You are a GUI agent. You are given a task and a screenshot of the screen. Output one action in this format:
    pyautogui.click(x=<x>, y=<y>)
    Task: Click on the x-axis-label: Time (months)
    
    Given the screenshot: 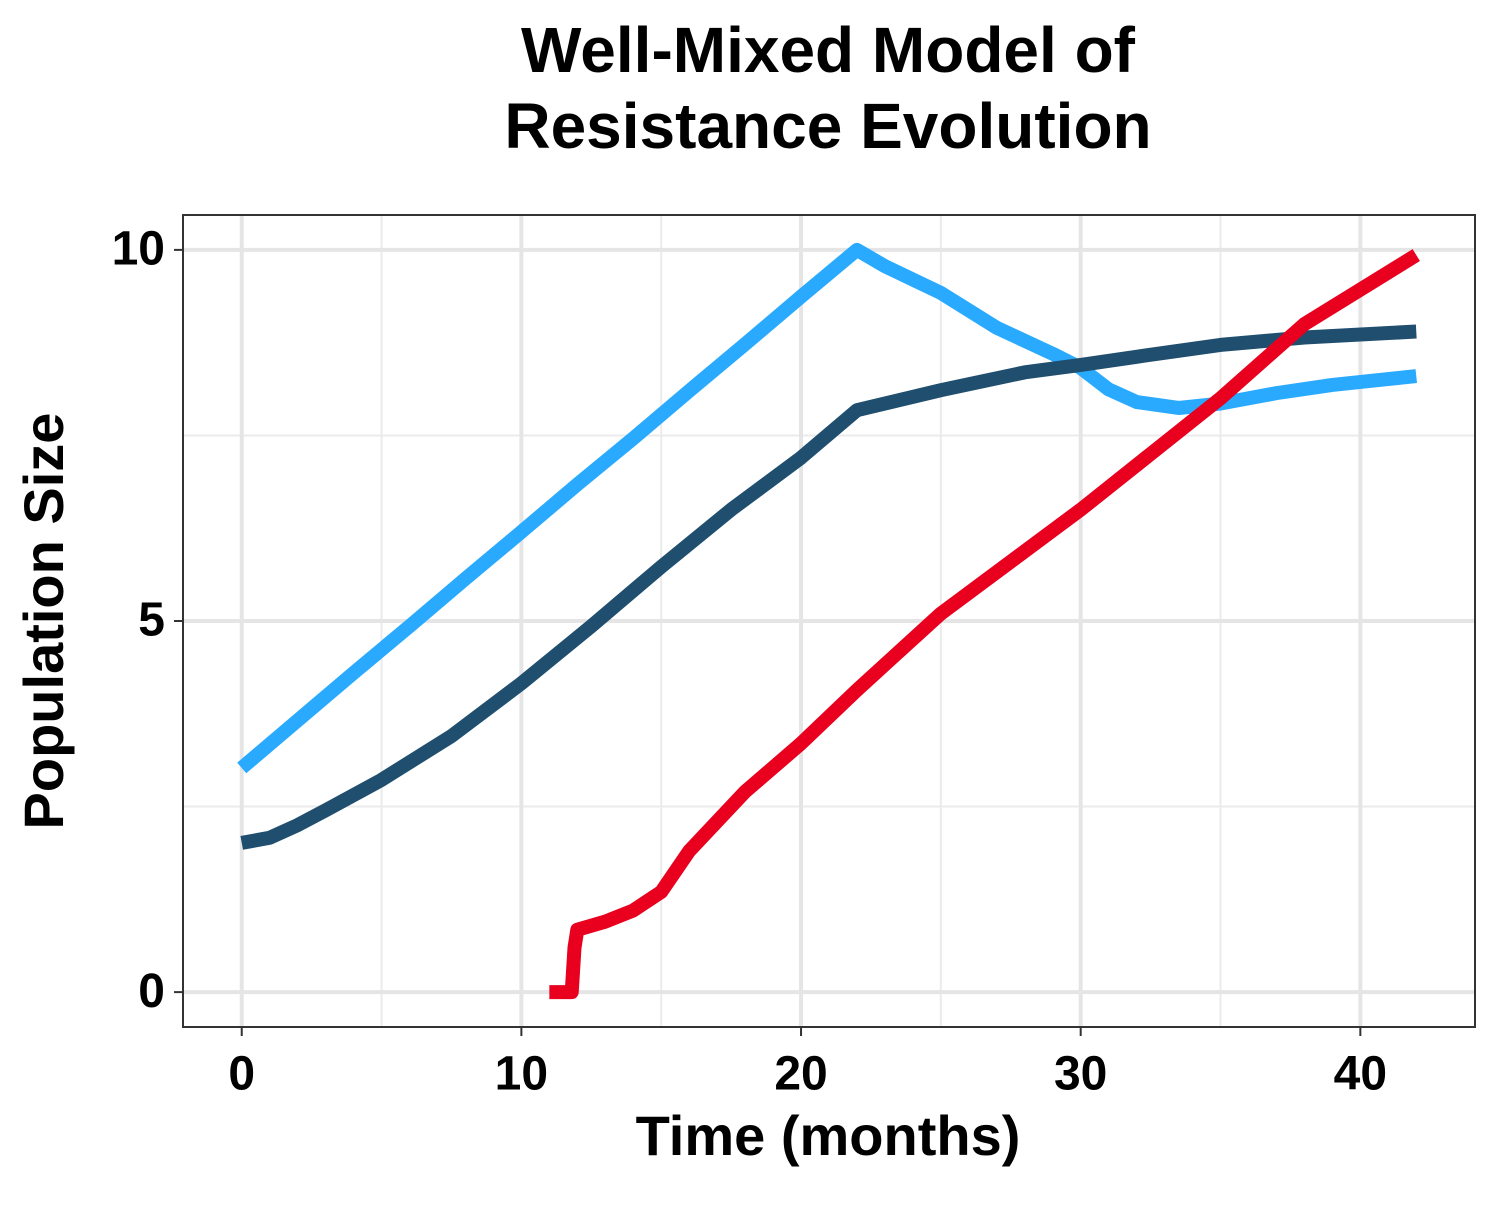 What is the action you would take?
    pyautogui.click(x=828, y=1135)
    